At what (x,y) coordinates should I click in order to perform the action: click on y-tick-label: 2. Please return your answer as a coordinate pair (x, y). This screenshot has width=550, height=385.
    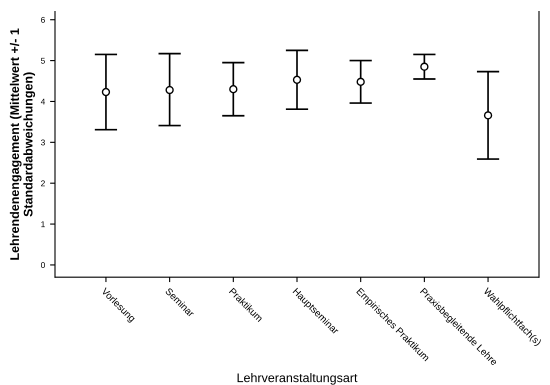
    Looking at the image, I should click on (43, 183).